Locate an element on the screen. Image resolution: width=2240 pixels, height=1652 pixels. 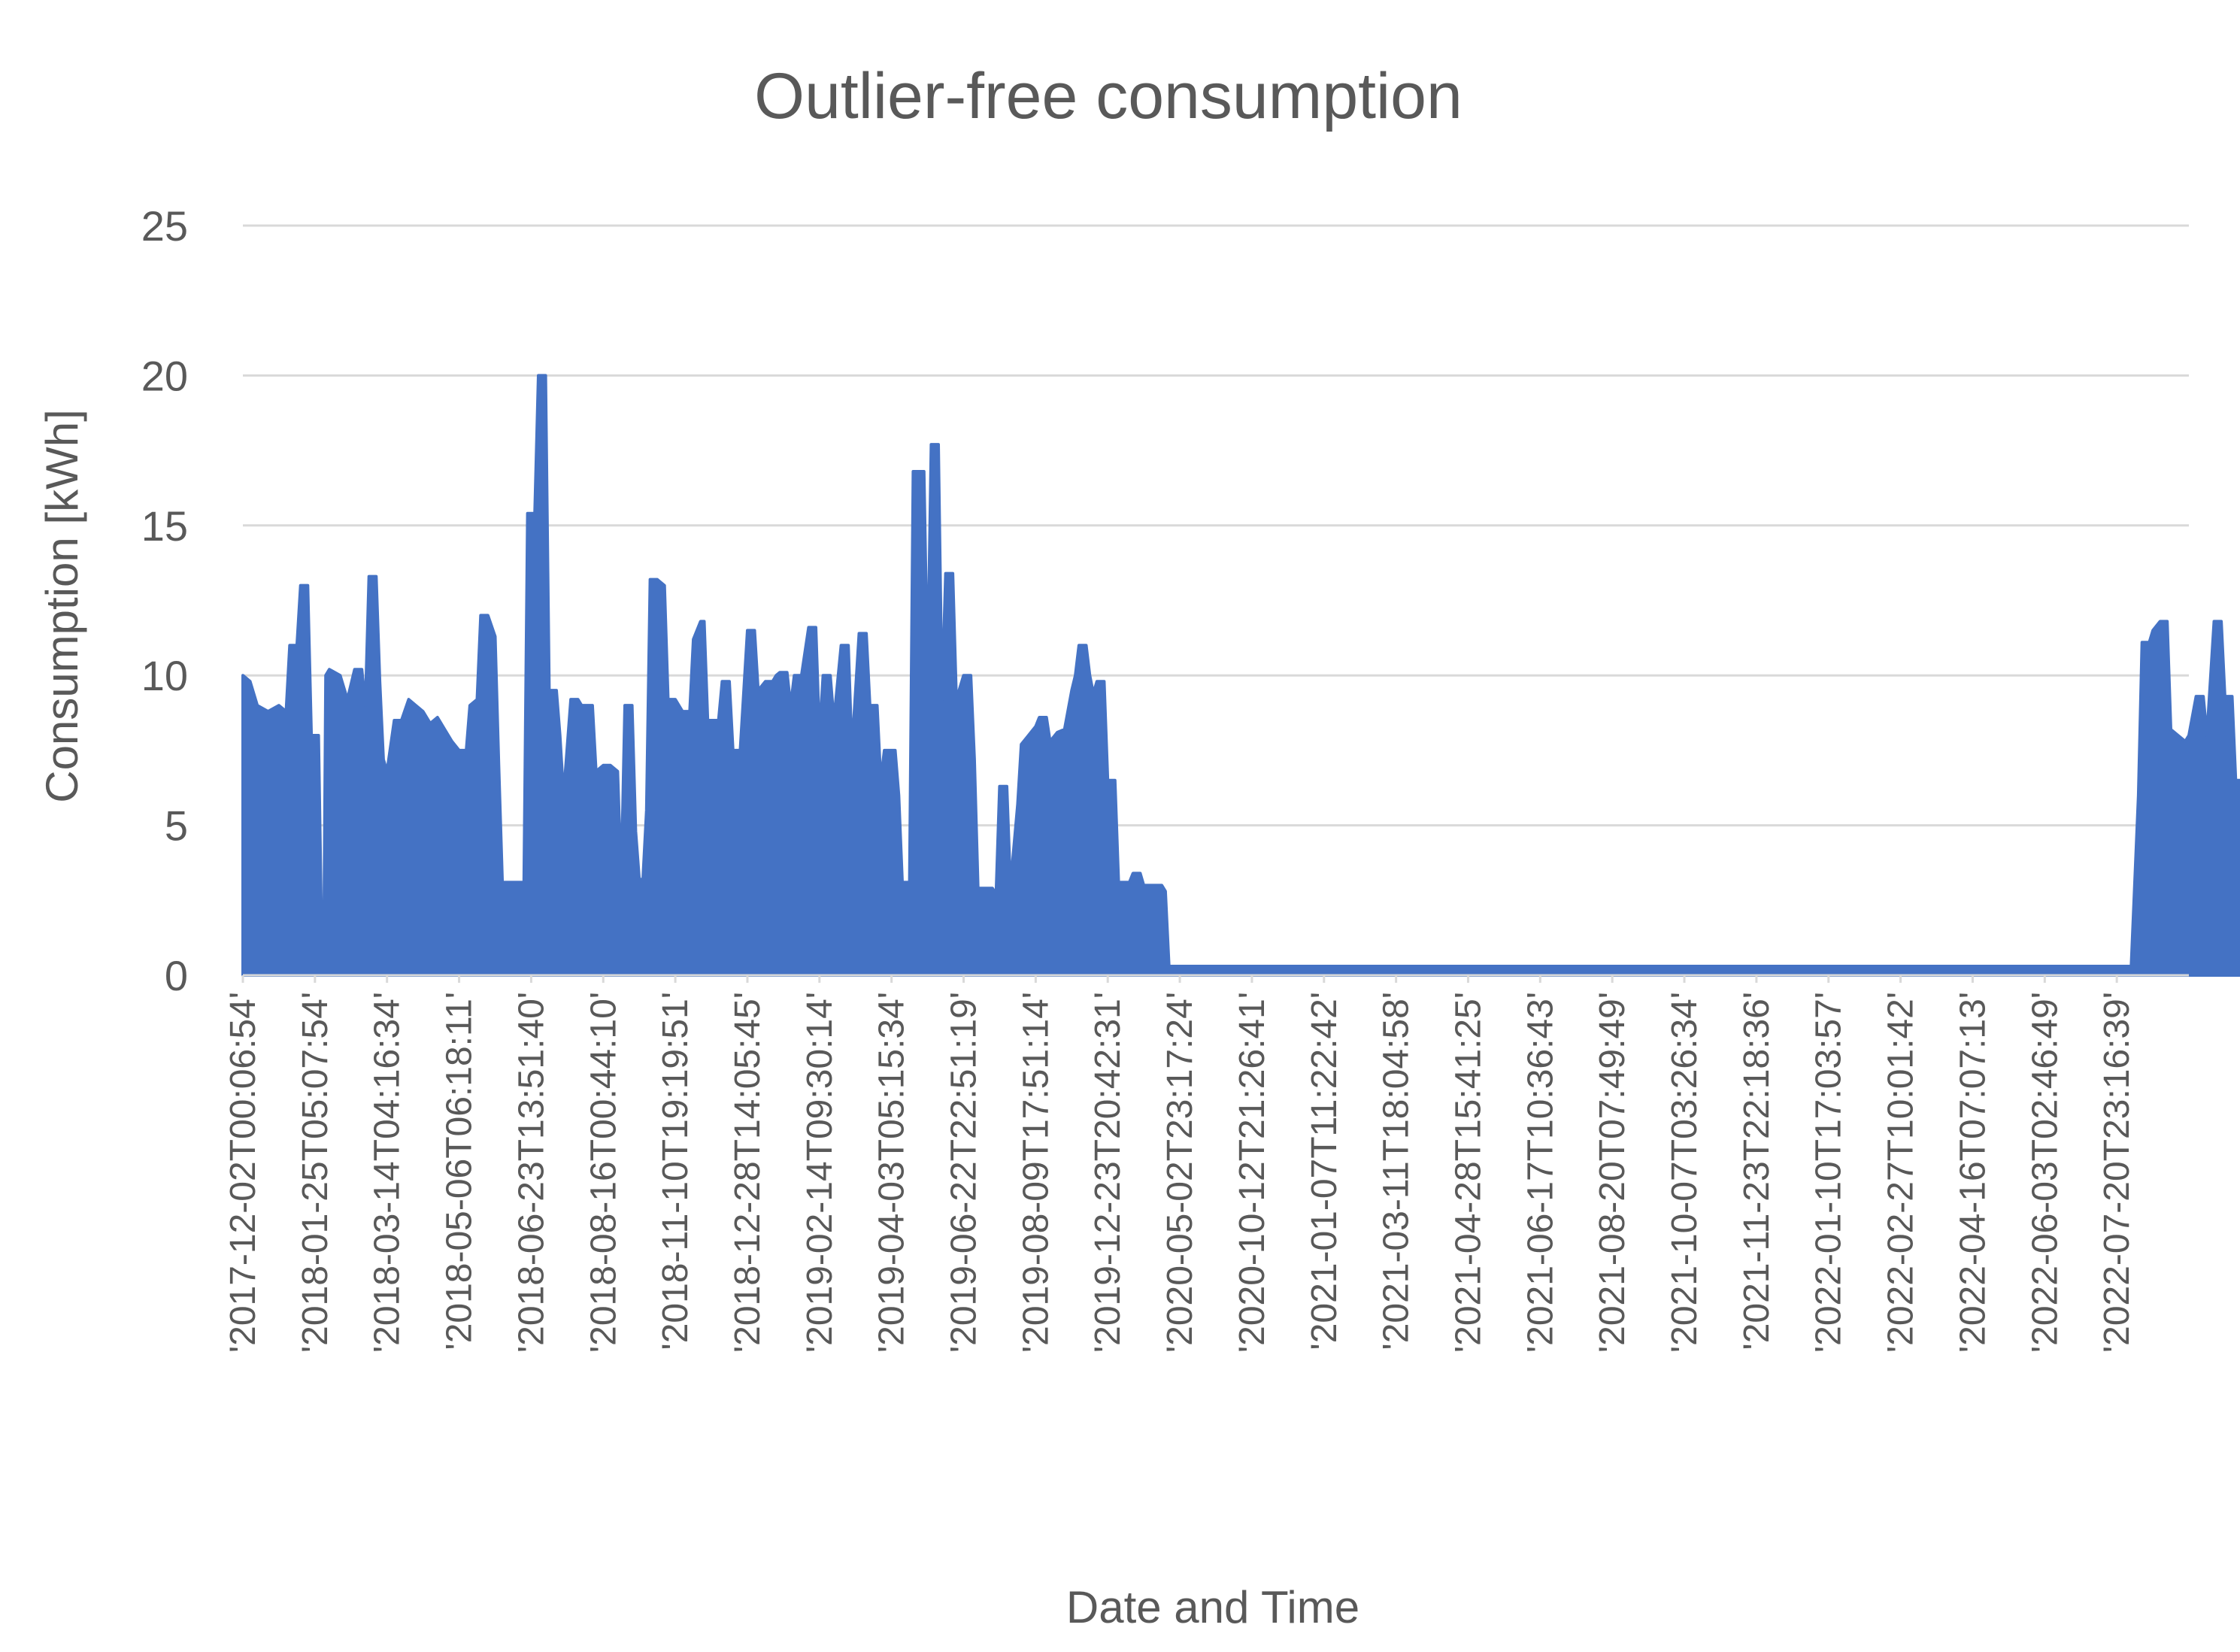
x-tick-label: '2019-04-03T05:15:34' is located at coordinates (892, 1172).